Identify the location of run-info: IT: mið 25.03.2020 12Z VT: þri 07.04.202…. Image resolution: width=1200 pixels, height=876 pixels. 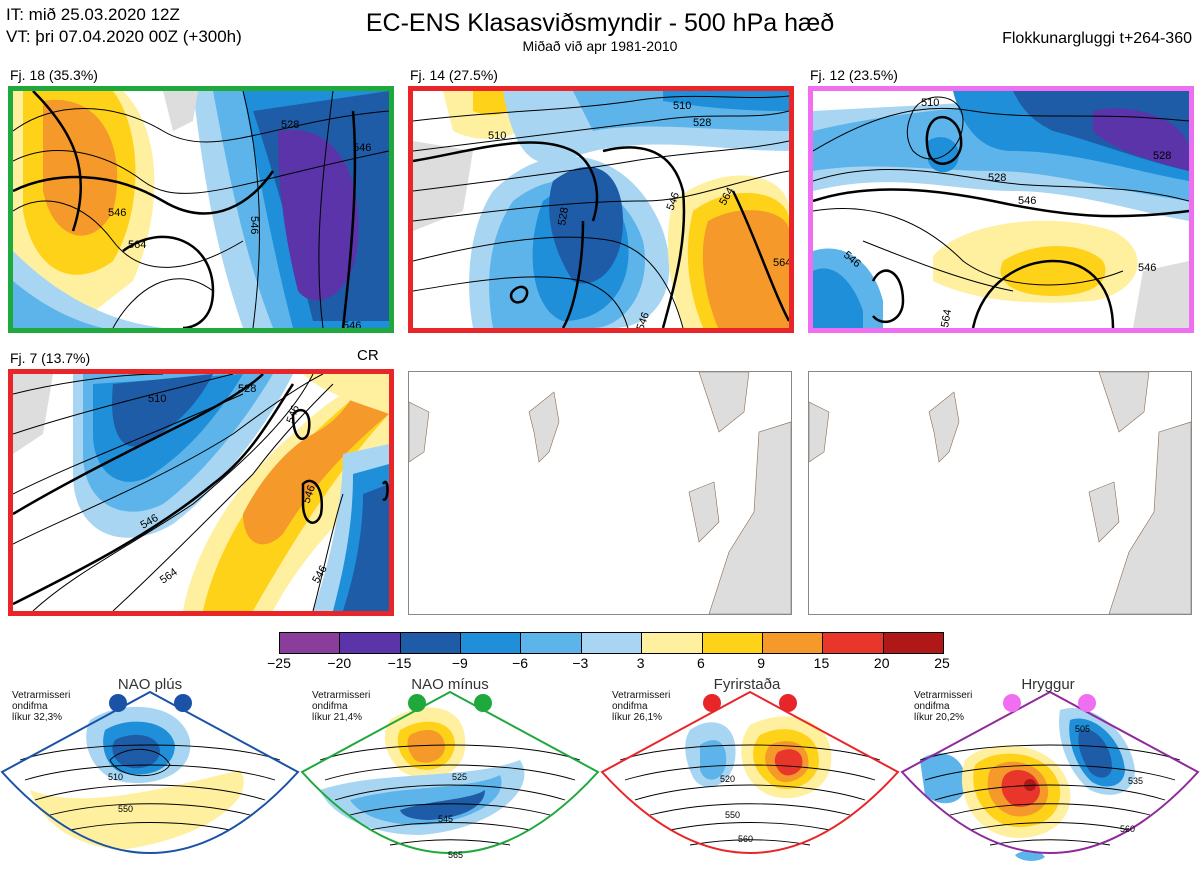
(124, 26).